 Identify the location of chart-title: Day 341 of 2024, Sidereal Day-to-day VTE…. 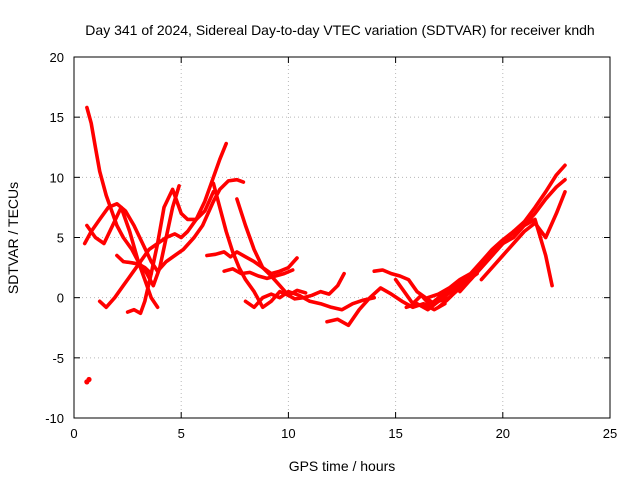
(339, 30).